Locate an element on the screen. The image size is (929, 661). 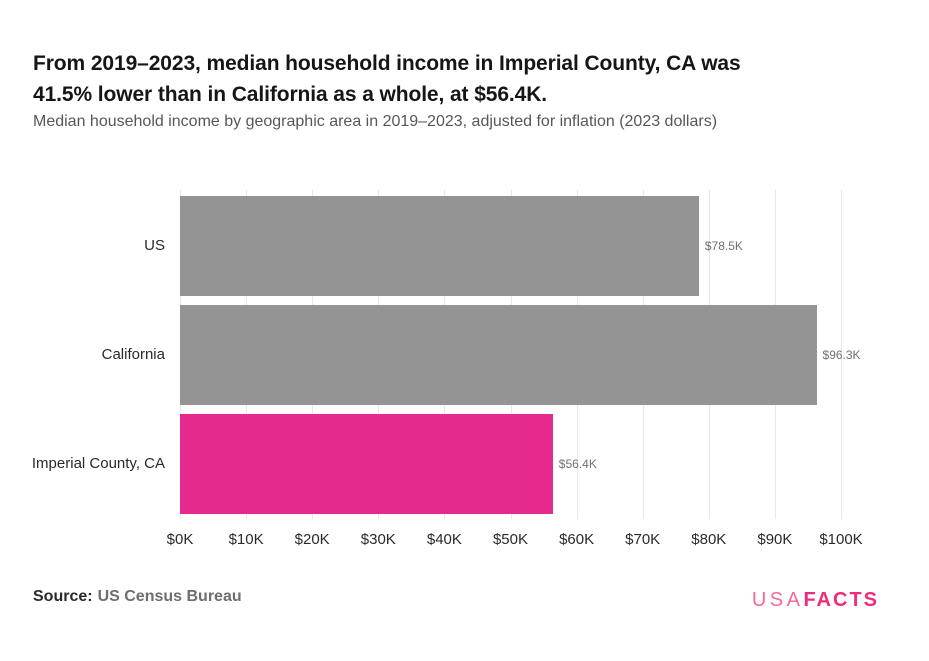
value-label: $56.4K is located at coordinates (577, 464).